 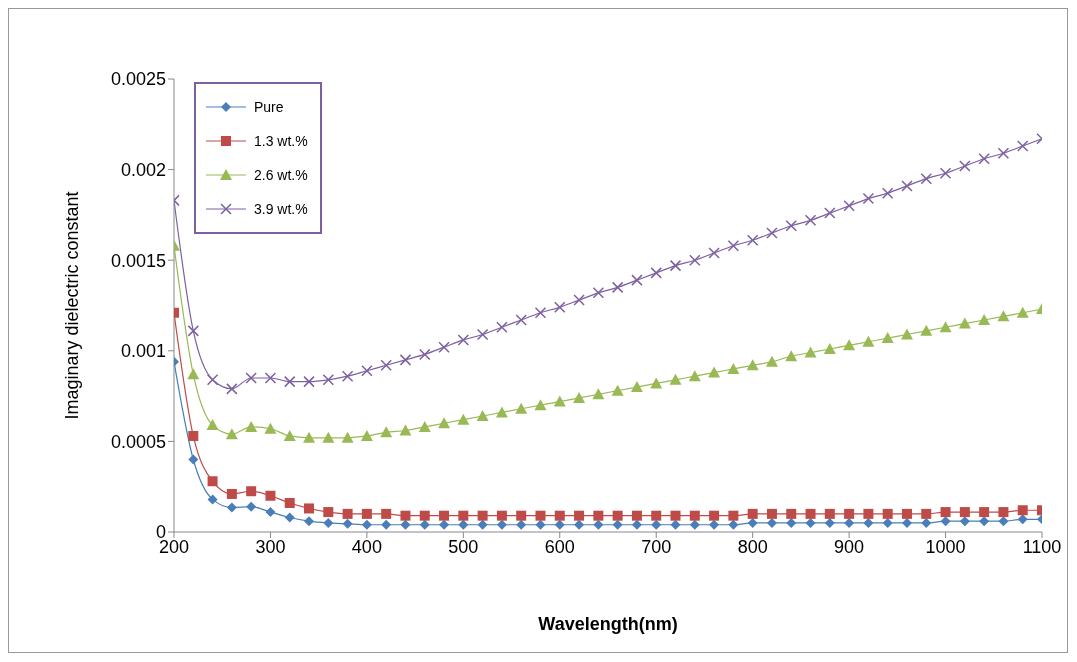 What do you see at coordinates (270, 546) in the screenshot?
I see `x-tick-label: 300` at bounding box center [270, 546].